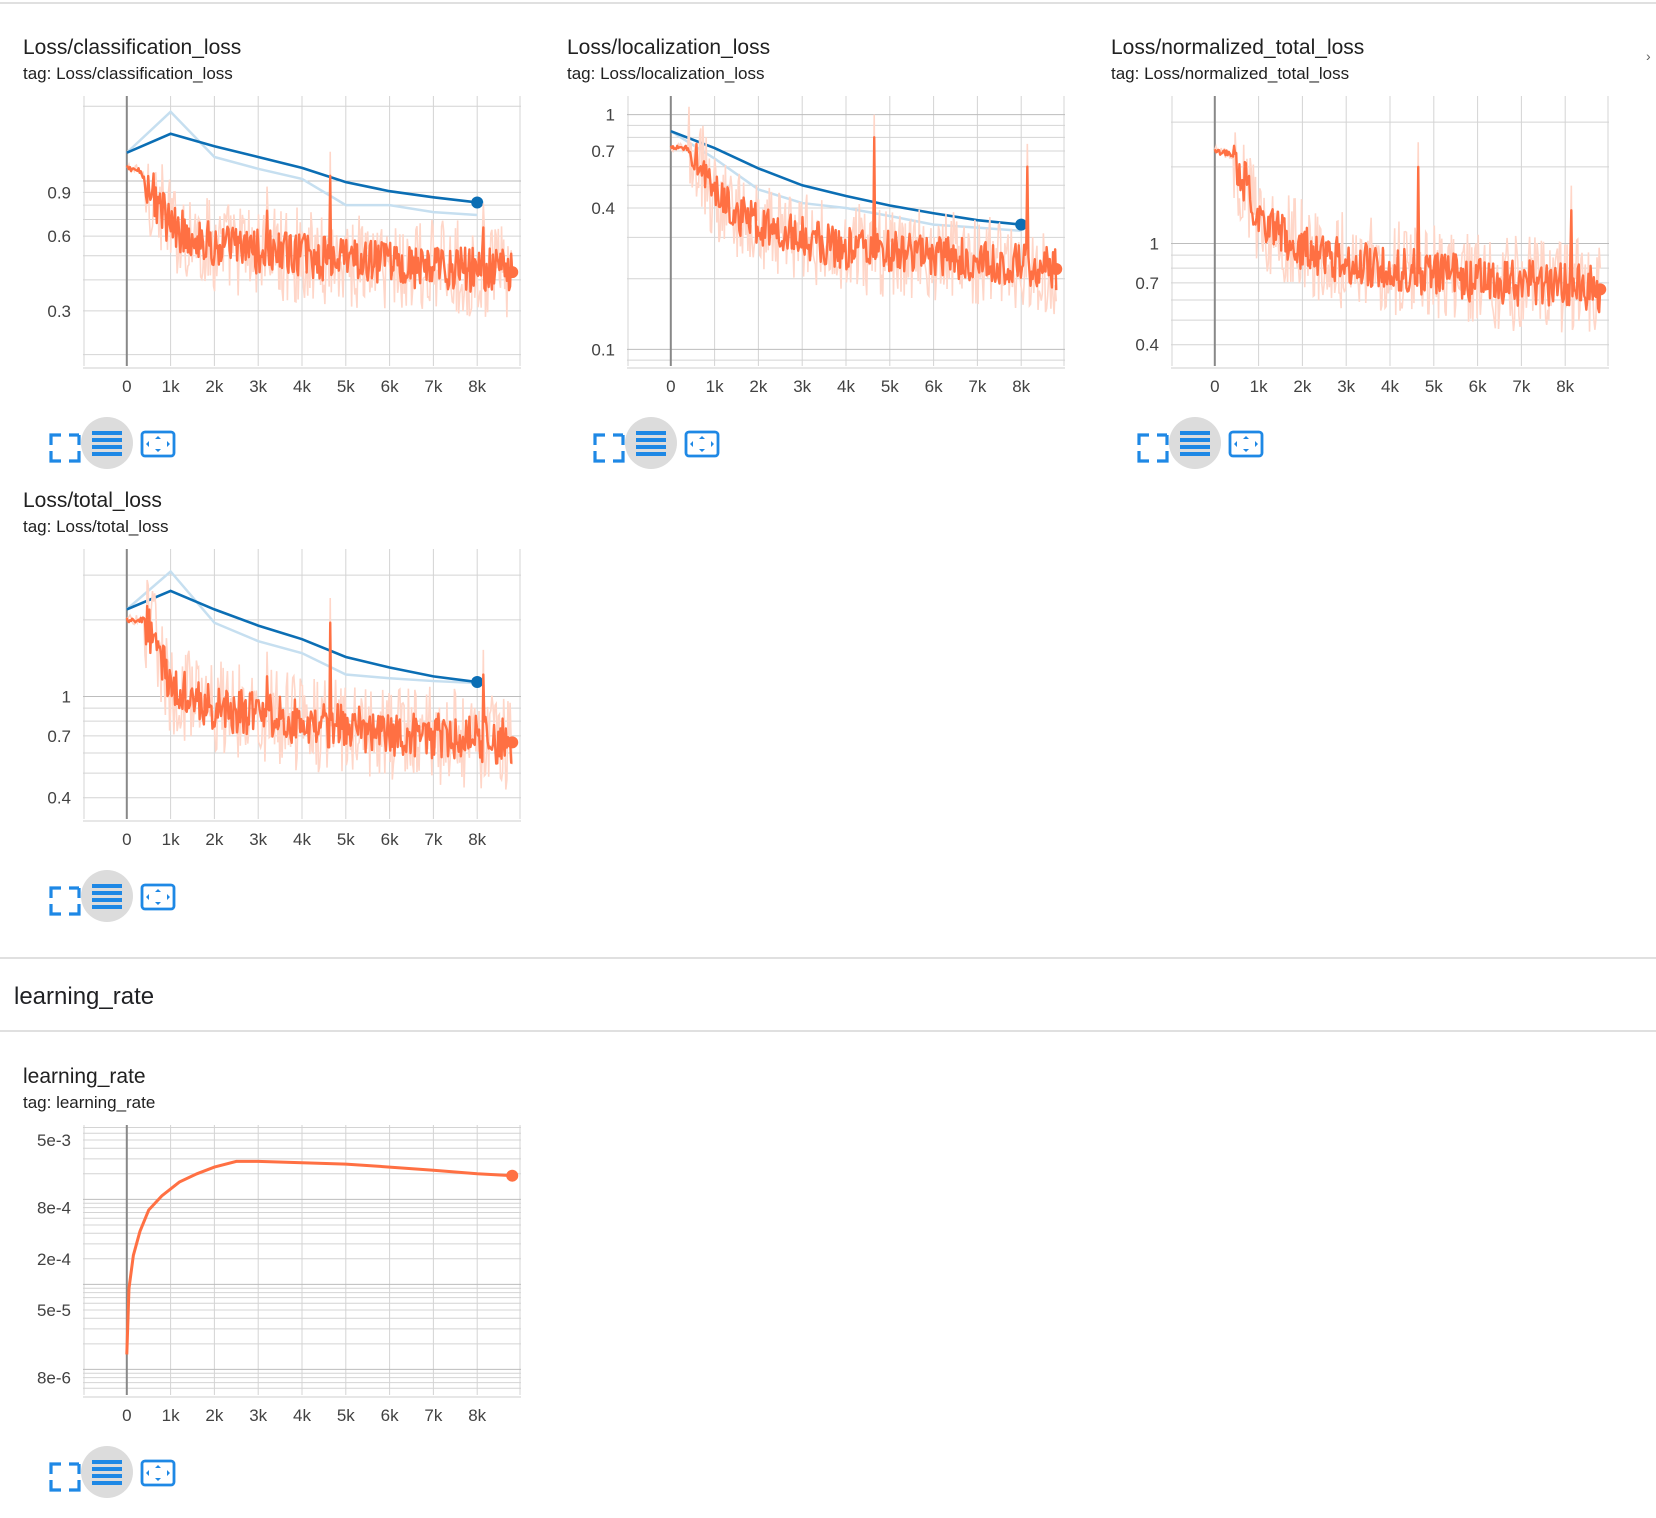  Describe the element at coordinates (828, 958) in the screenshot. I see `section-divider` at that location.